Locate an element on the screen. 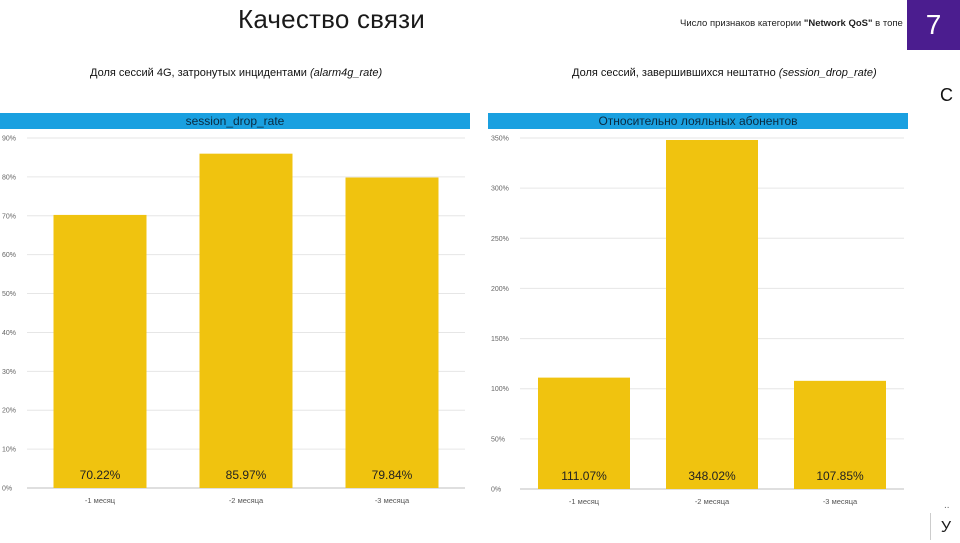 The image size is (960, 543). right-ytick-label: 200% is located at coordinates (500, 289).